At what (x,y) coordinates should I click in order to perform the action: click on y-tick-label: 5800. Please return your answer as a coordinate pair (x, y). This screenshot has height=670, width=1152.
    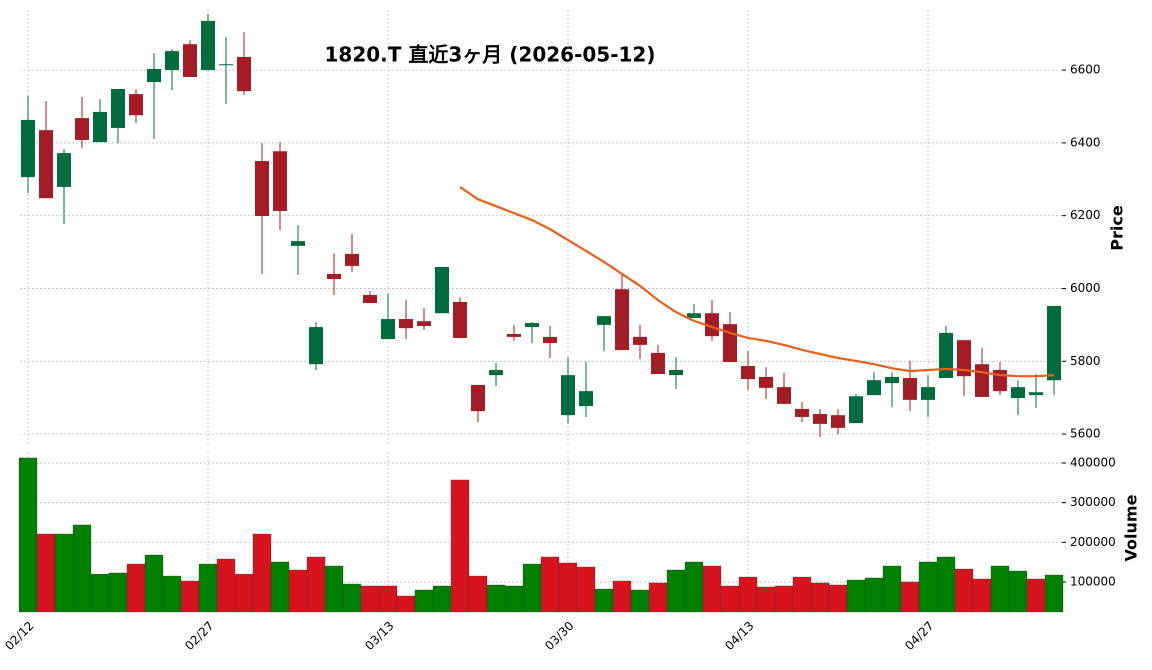
    Looking at the image, I should click on (1085, 361).